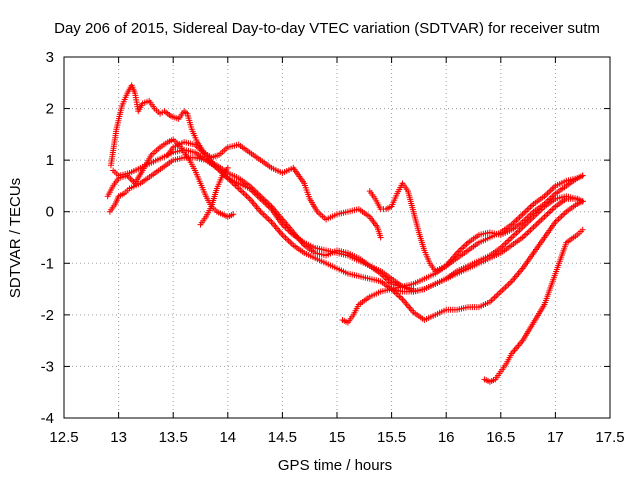  I want to click on x-tick-label: 13.5, so click(173, 437).